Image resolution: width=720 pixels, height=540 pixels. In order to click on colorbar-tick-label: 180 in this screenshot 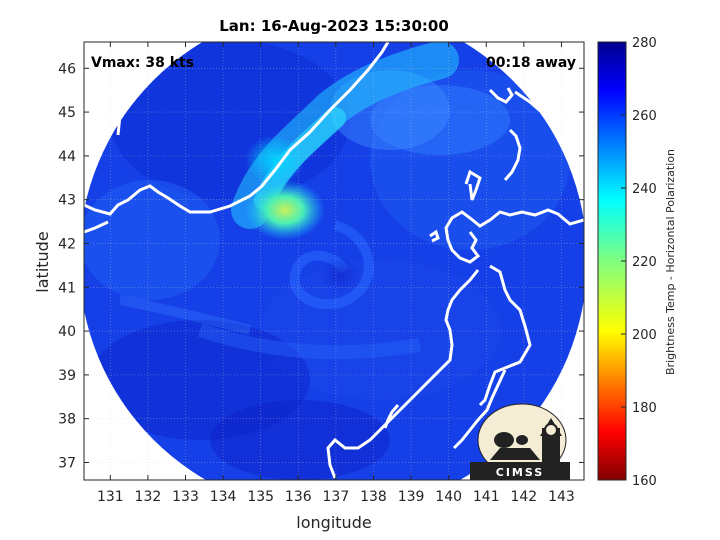, I will do `click(644, 408)`.